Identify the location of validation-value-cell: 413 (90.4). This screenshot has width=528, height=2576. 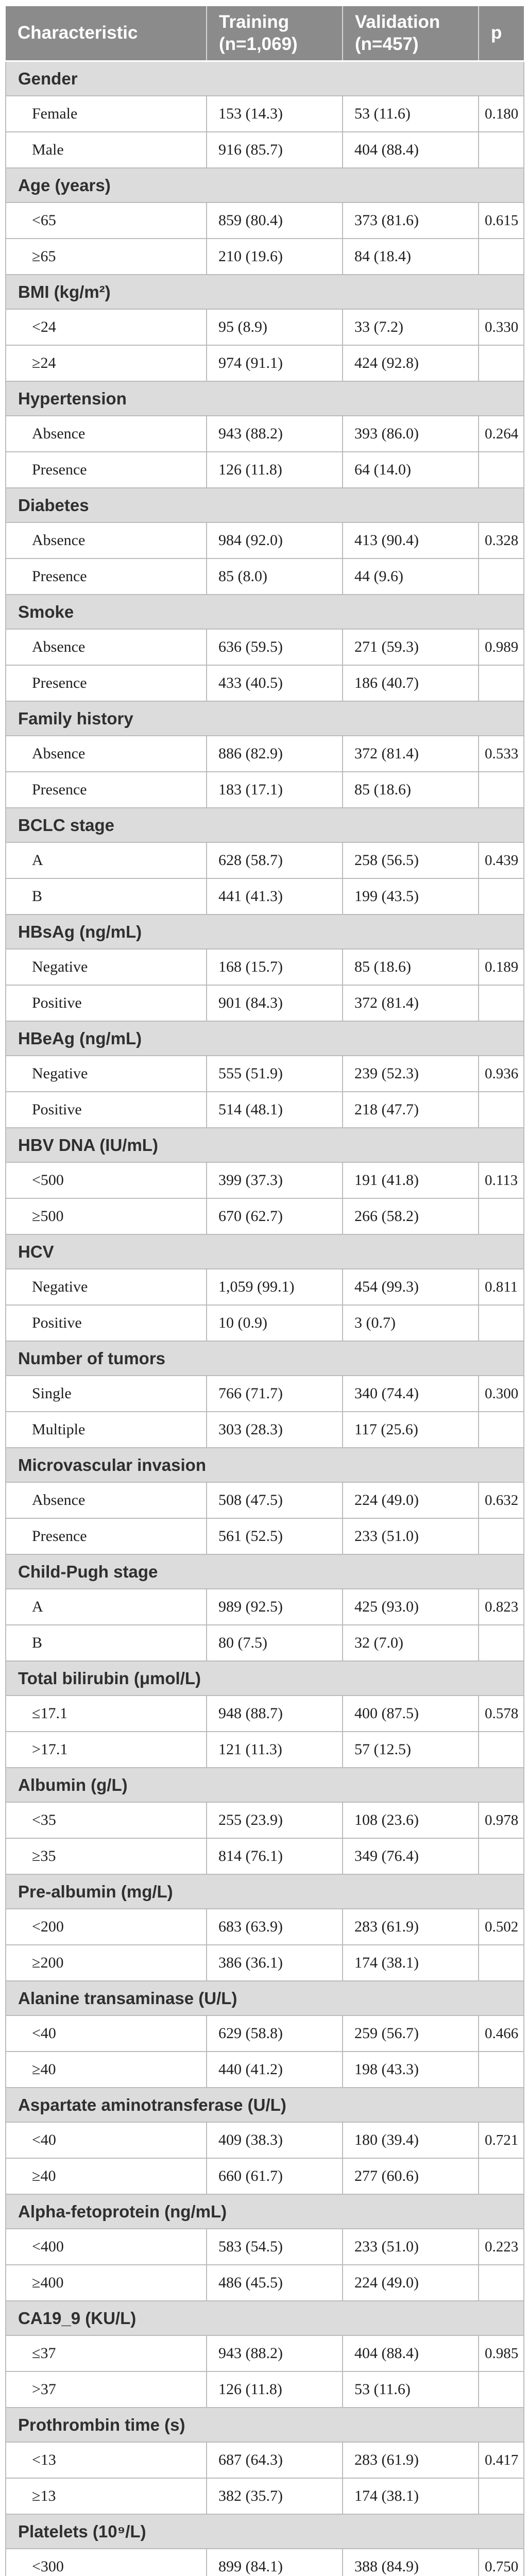
(410, 540).